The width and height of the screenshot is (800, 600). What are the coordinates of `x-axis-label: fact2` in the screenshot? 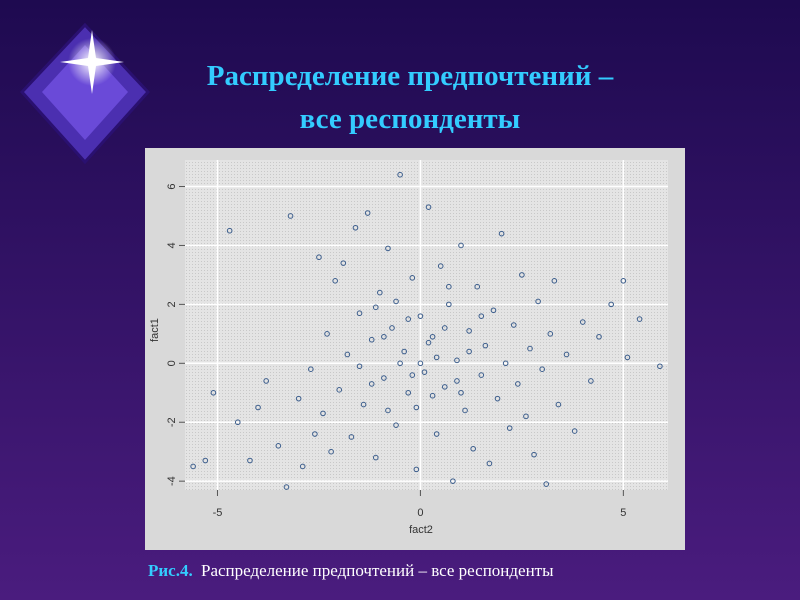 It's located at (421, 530).